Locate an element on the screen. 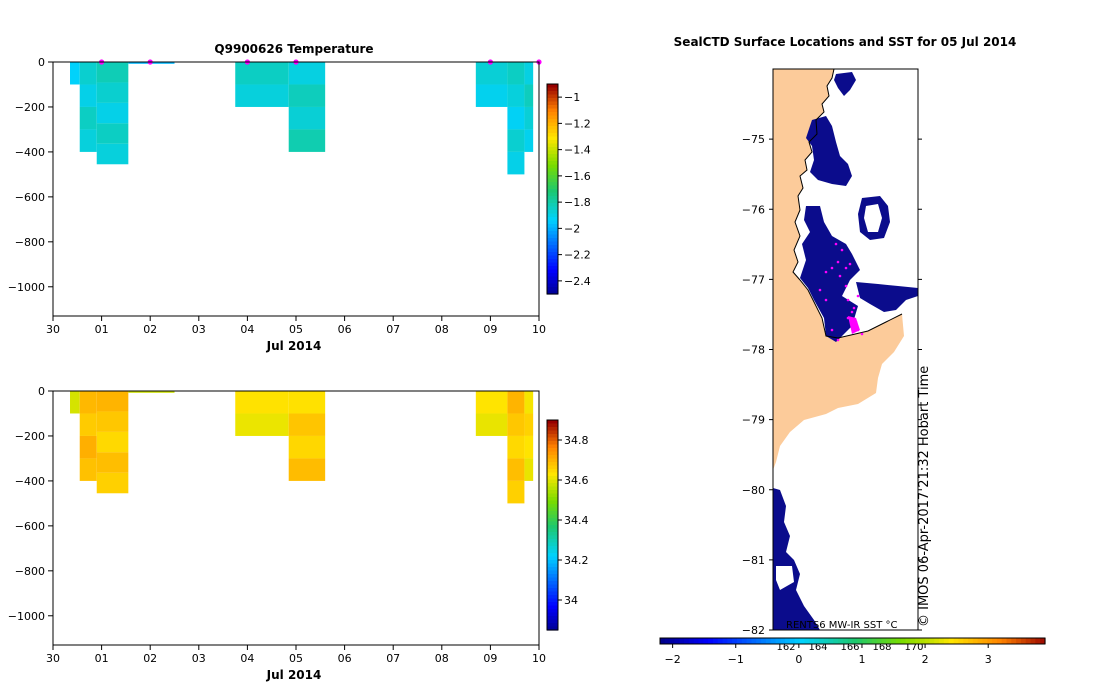  lat-tick-label: −82 is located at coordinates (753, 630).